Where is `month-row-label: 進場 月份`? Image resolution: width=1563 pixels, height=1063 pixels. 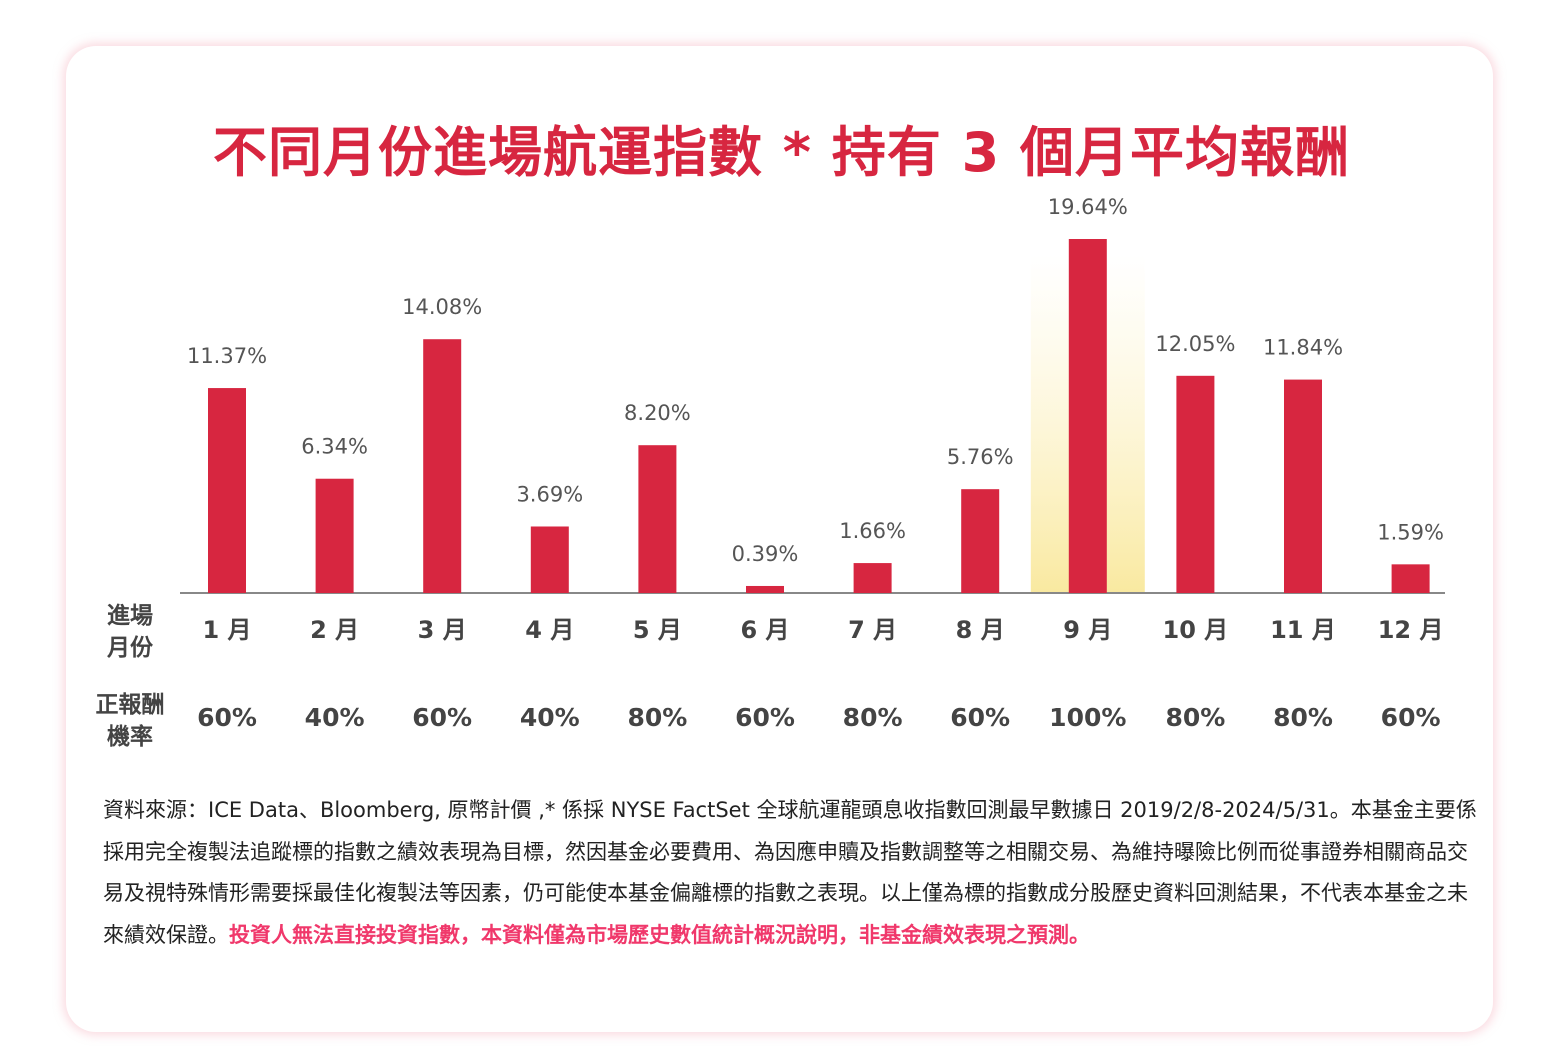
month-row-label: 進場 月份 is located at coordinates (130, 632).